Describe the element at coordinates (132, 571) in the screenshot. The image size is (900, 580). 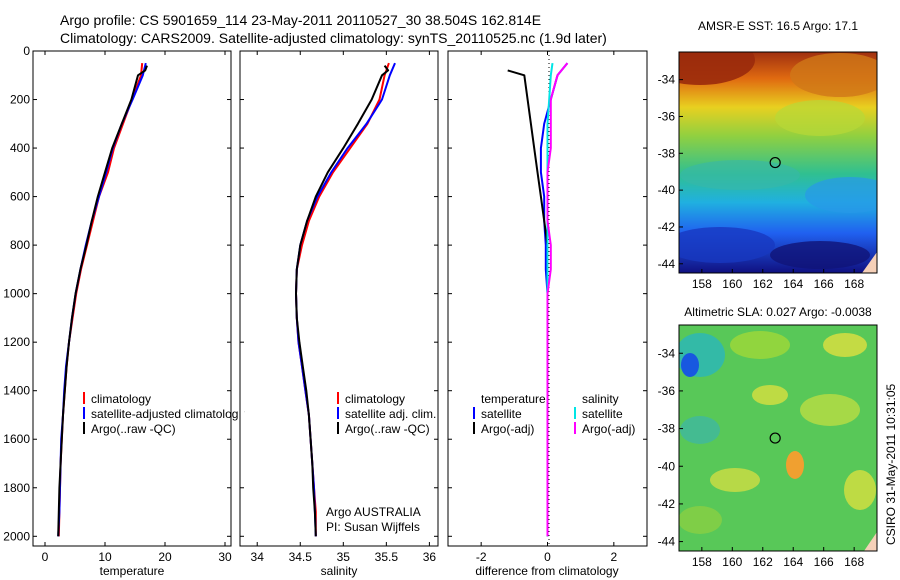
I see `temperature-axis-label: temperature` at that location.